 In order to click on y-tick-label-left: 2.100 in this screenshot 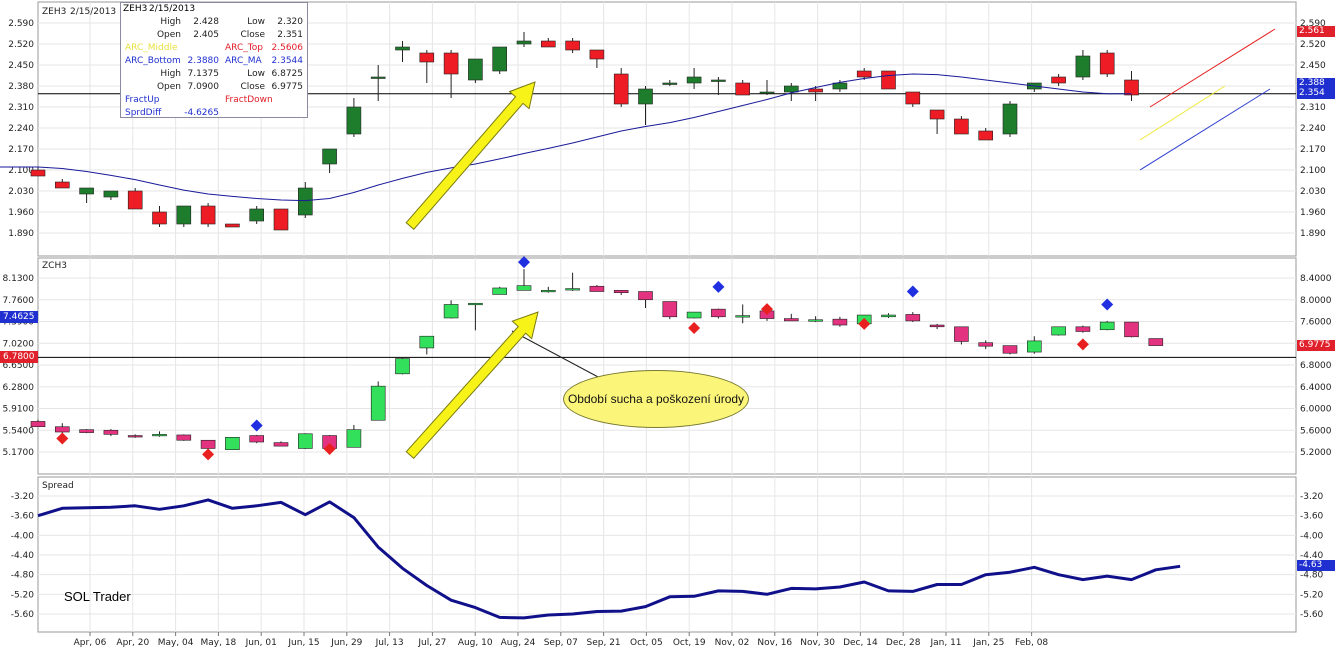, I will do `click(21, 171)`.